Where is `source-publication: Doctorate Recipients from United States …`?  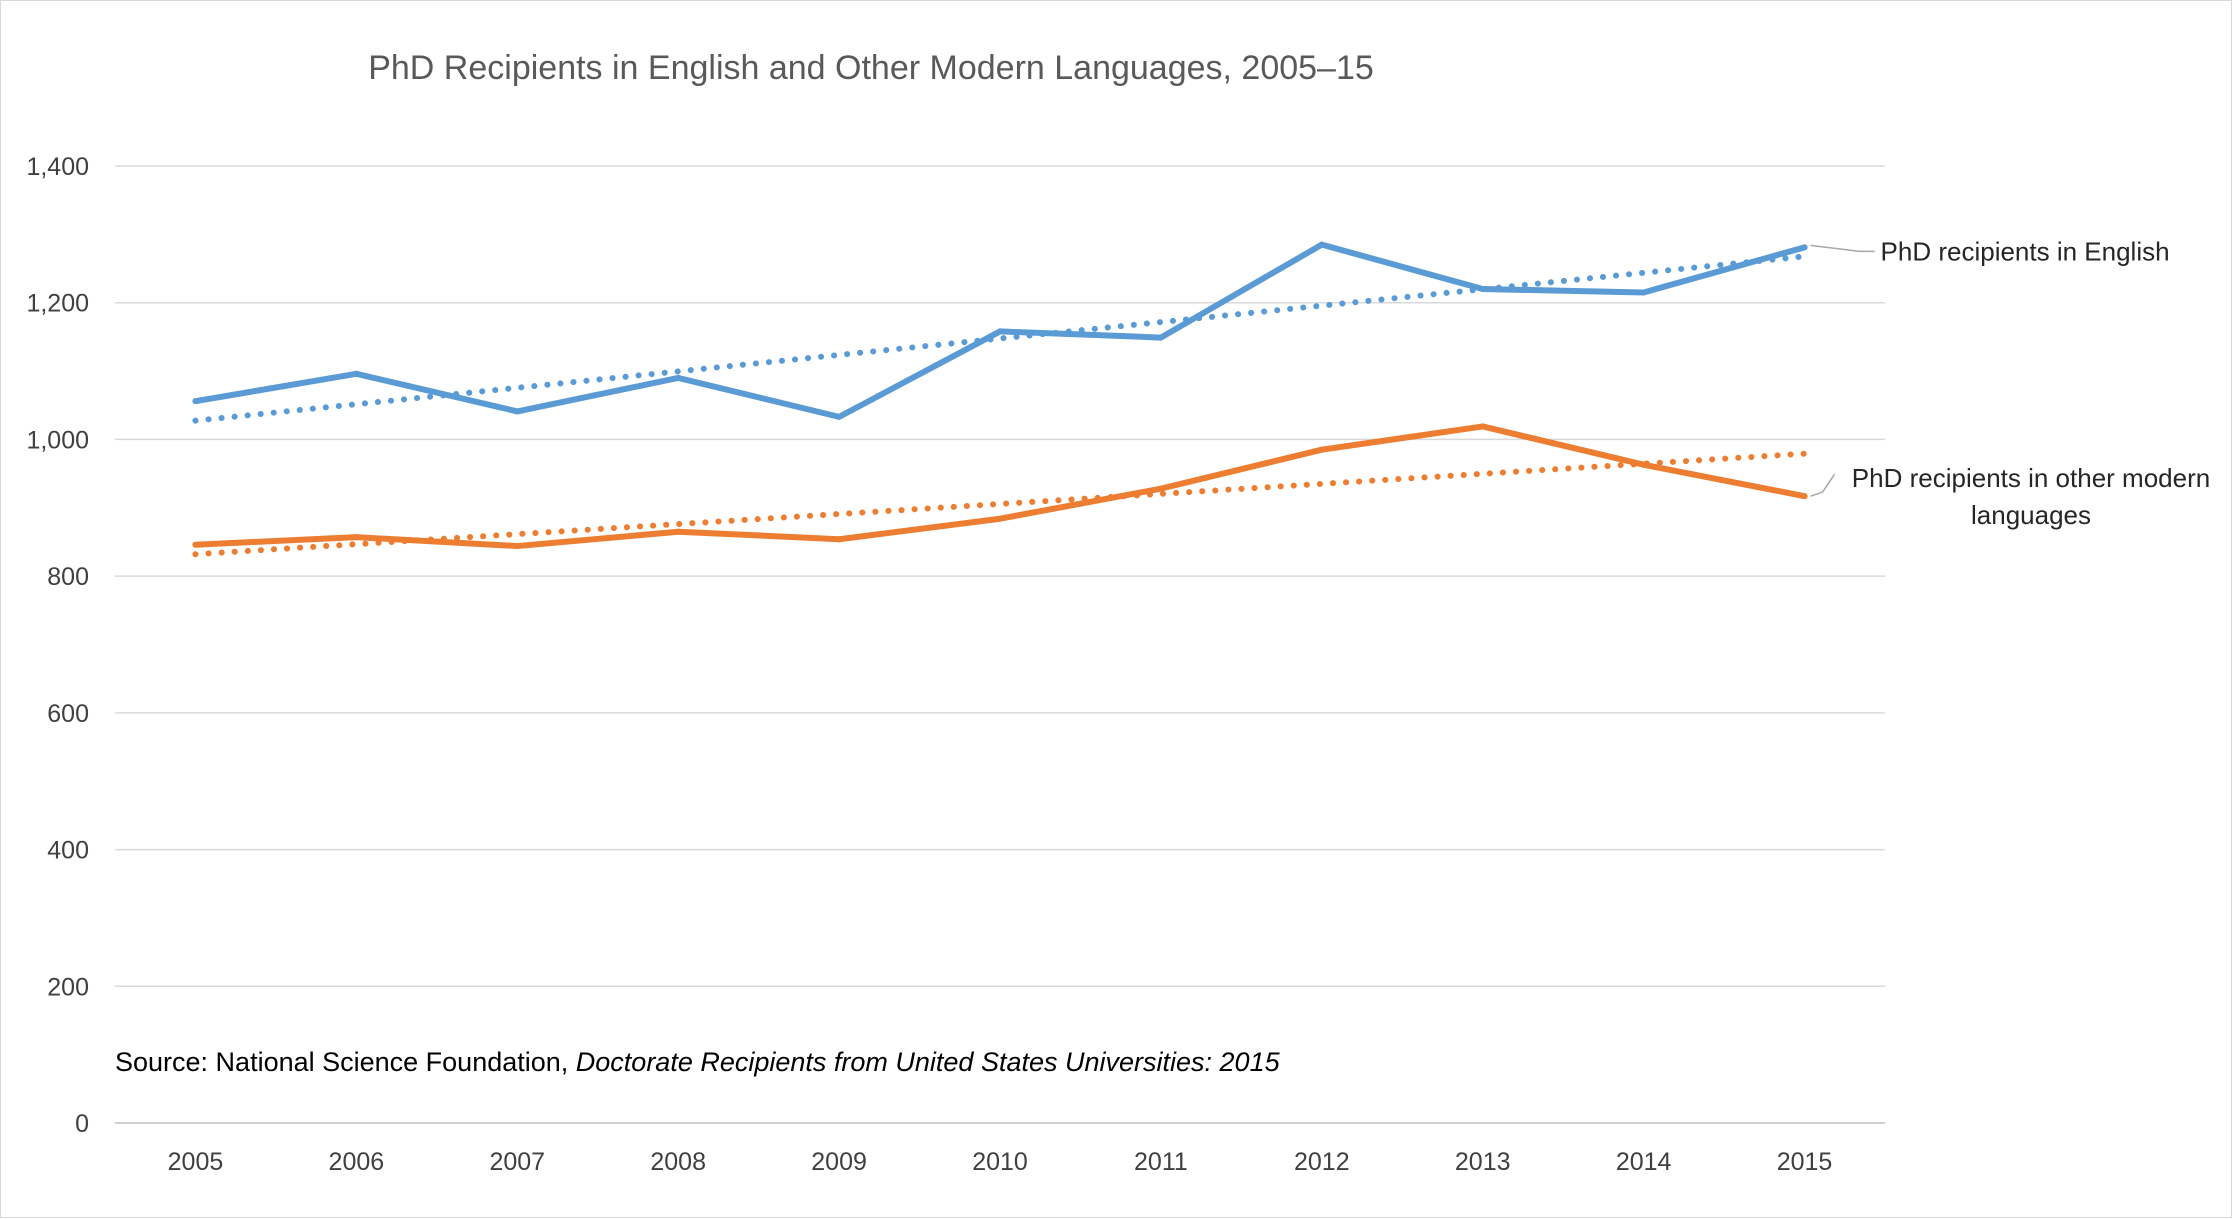
source-publication: Doctorate Recipients from United States … is located at coordinates (928, 1062).